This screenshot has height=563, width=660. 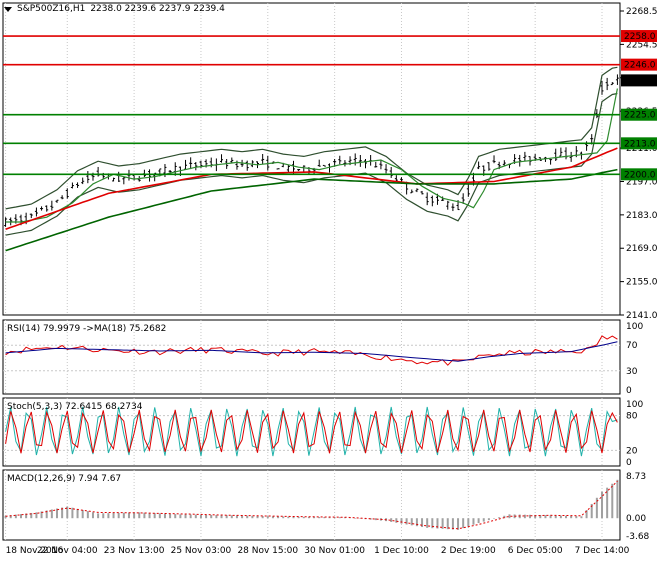 I want to click on stoch-k-line, so click(x=311, y=431).